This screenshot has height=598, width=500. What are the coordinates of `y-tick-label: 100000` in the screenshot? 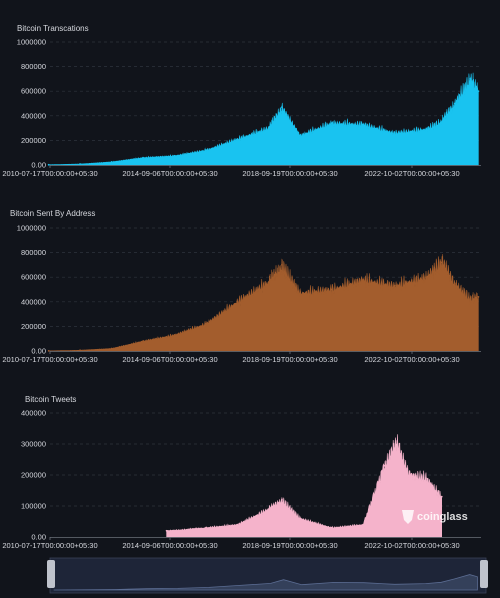 It's located at (33, 506).